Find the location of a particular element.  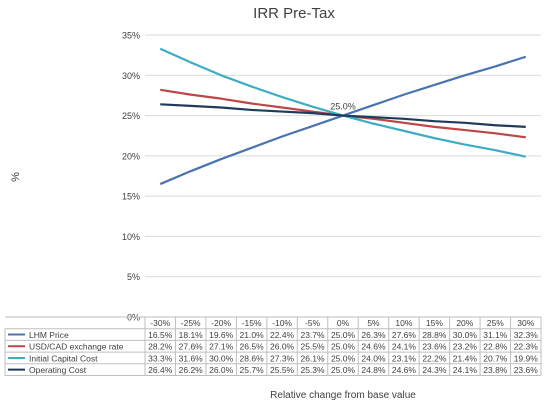

x-axis-label: Relative change from base value is located at coordinates (343, 395).